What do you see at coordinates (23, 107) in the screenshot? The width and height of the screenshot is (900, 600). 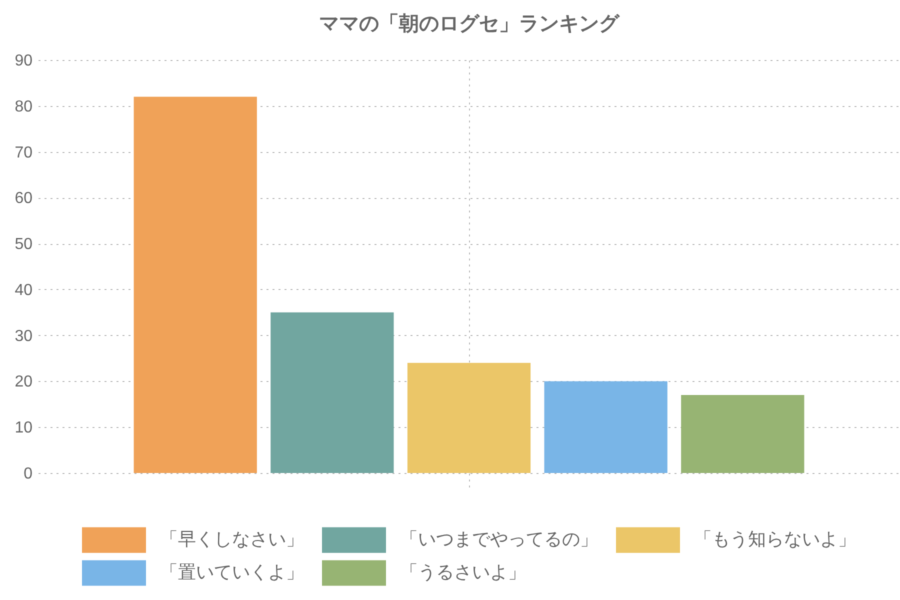 I see `y-tick-label: 80` at bounding box center [23, 107].